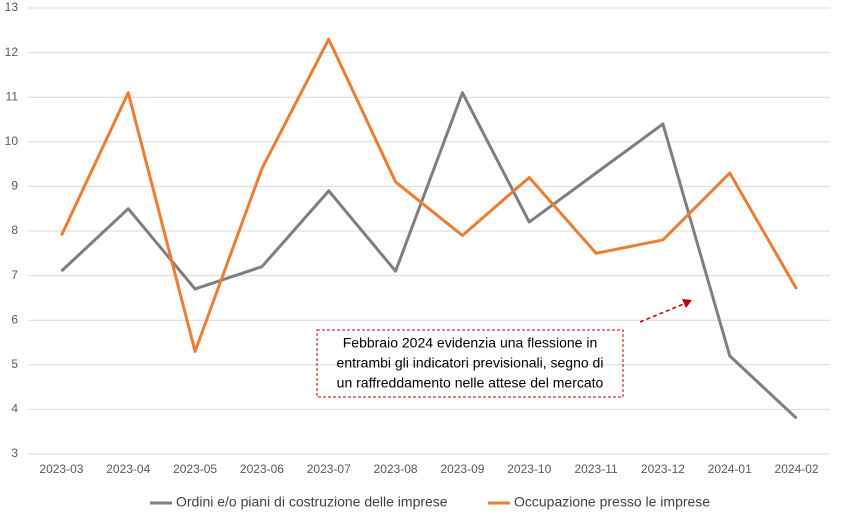 This screenshot has height=515, width=850. What do you see at coordinates (329, 469) in the screenshot?
I see `x-tick-label: 2023-07` at bounding box center [329, 469].